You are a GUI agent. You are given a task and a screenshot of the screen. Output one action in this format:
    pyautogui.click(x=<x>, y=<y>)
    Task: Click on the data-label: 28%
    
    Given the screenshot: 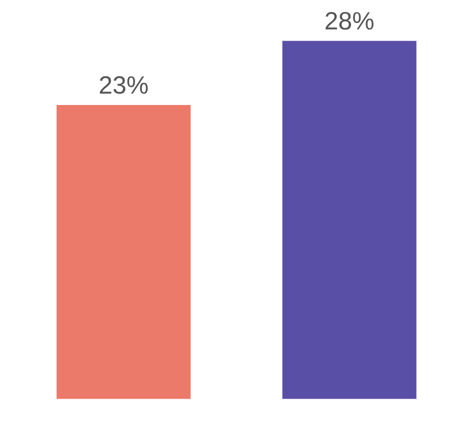 What is the action you would take?
    pyautogui.click(x=350, y=21)
    